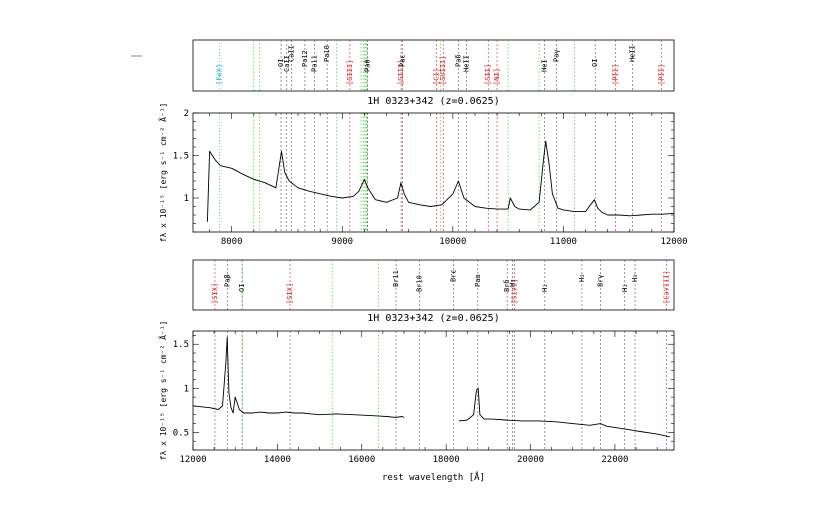  I want to click on emission-line-label: [FeX], so click(220, 74).